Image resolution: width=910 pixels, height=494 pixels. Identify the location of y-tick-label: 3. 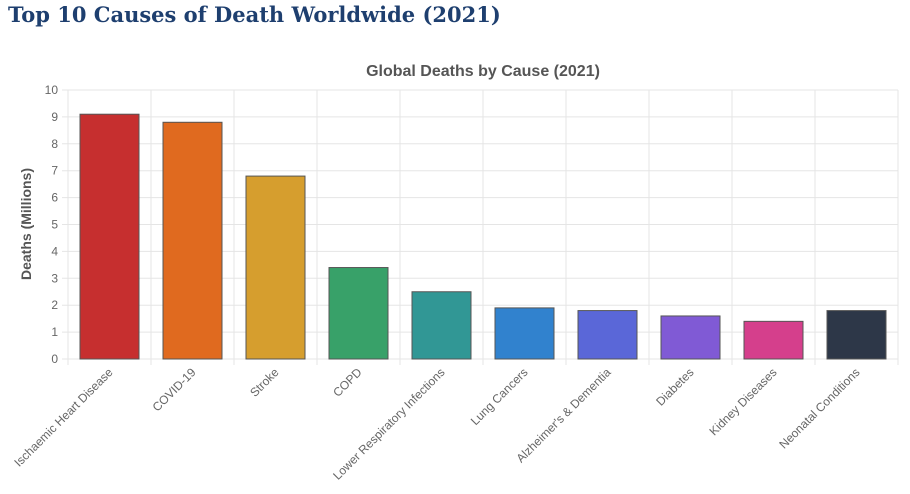
(54, 278).